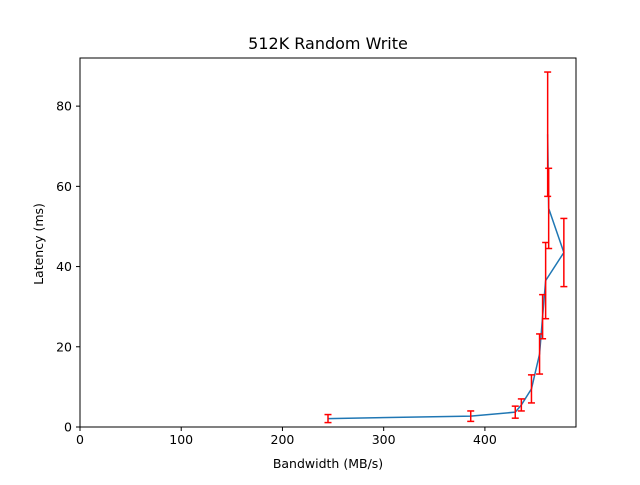 This screenshot has width=640, height=485. What do you see at coordinates (80, 439) in the screenshot?
I see `x-tick-label-0: 0` at bounding box center [80, 439].